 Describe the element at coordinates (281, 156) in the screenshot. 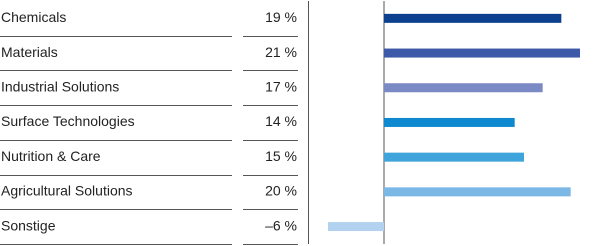

I see `value-label: 15 %` at that location.